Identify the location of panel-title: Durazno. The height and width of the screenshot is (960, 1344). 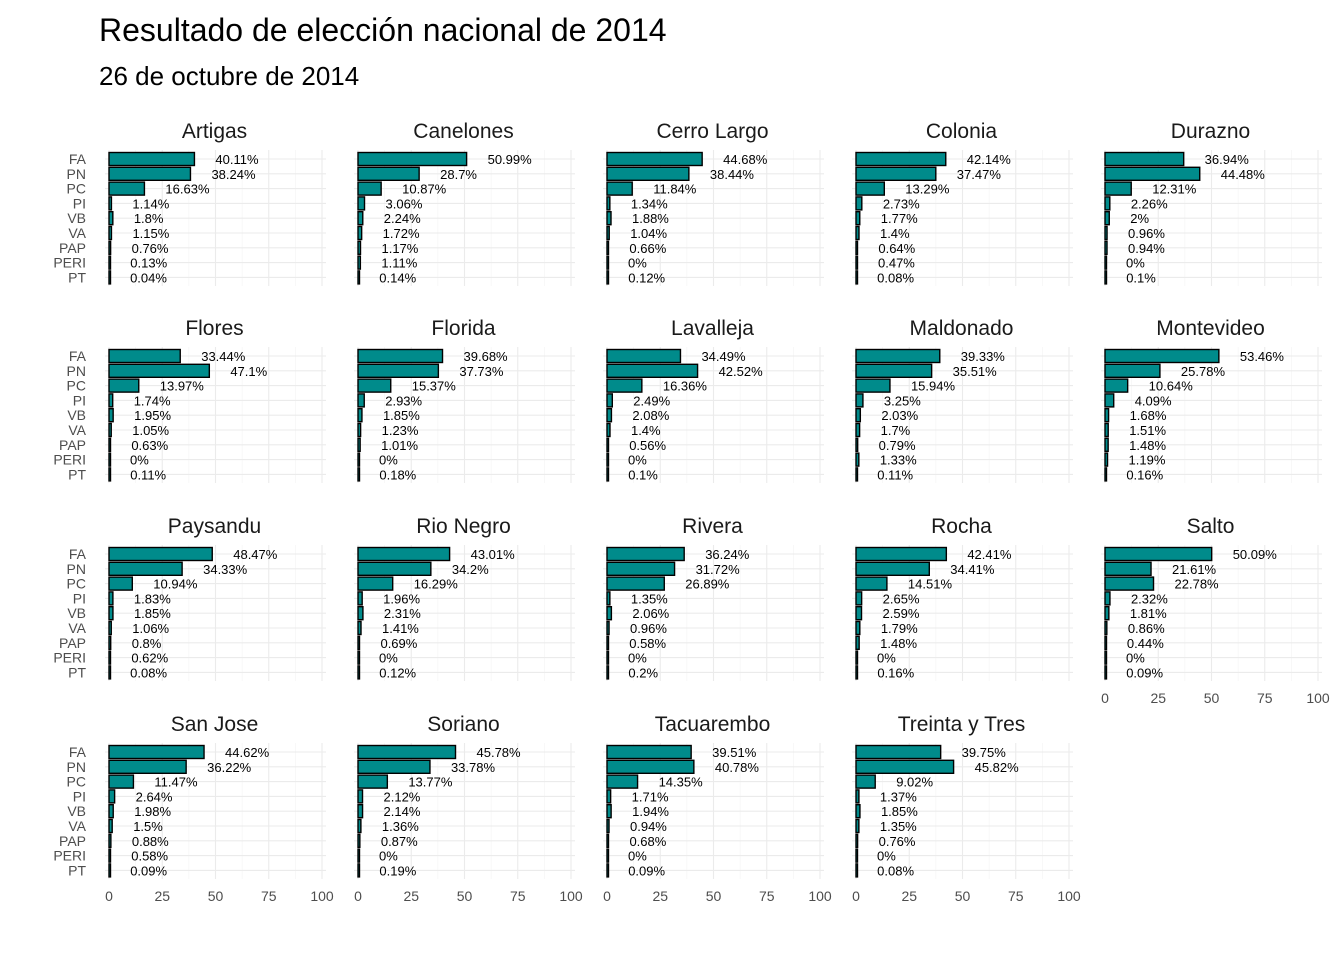
(1210, 131).